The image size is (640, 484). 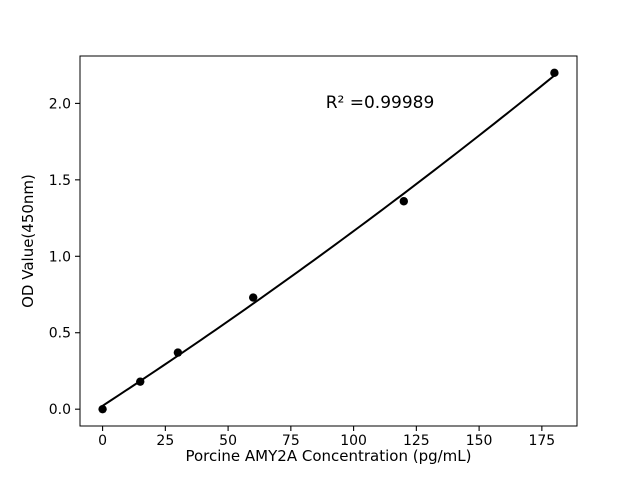 What do you see at coordinates (102, 441) in the screenshot?
I see `x-tick-label: 0` at bounding box center [102, 441].